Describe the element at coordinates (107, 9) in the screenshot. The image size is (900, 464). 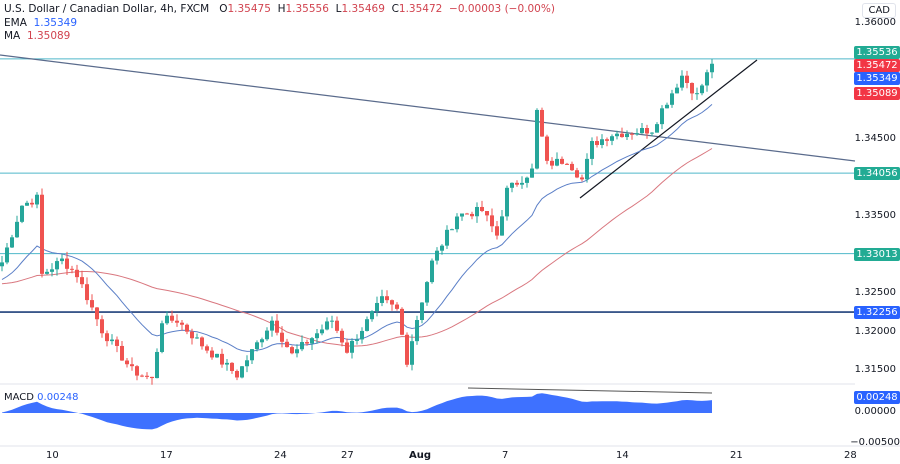
I see `symbol-title: U.S. Dollar / Canadian Dollar, 4h, FXCM` at that location.